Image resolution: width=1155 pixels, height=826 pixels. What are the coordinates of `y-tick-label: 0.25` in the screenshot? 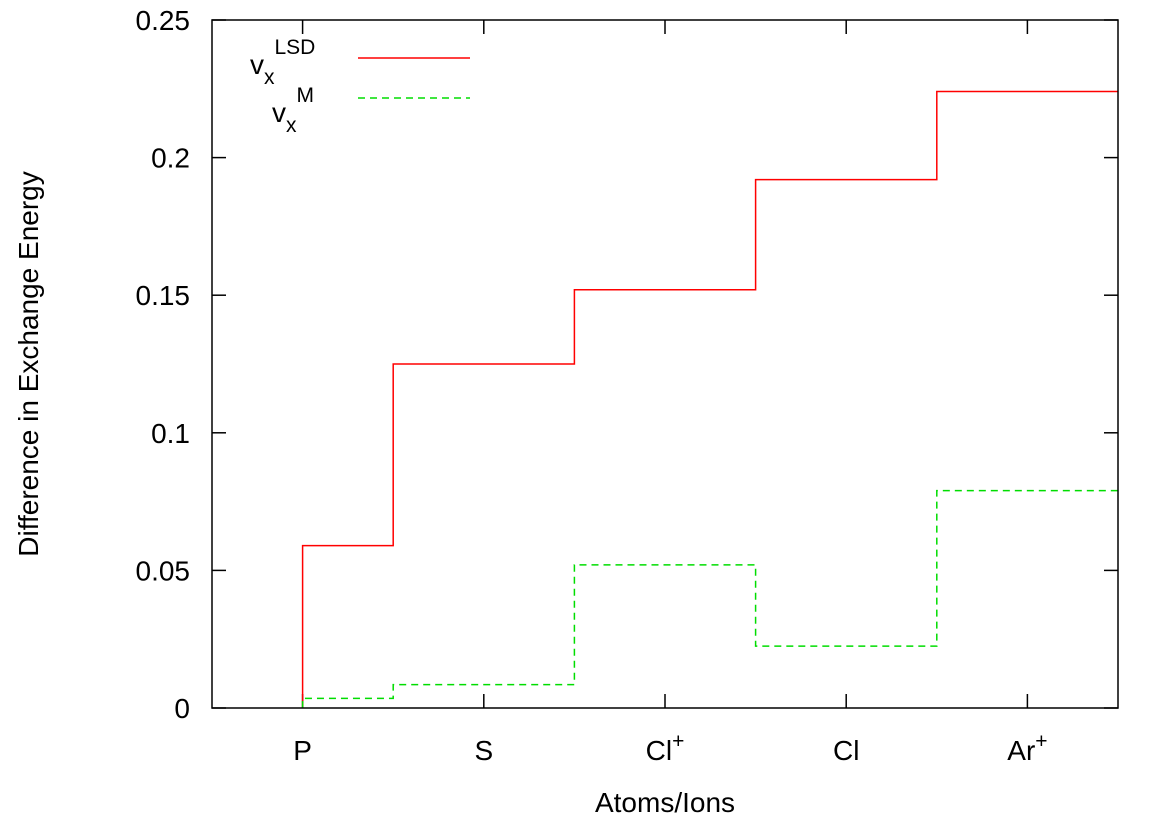 It's located at (163, 20).